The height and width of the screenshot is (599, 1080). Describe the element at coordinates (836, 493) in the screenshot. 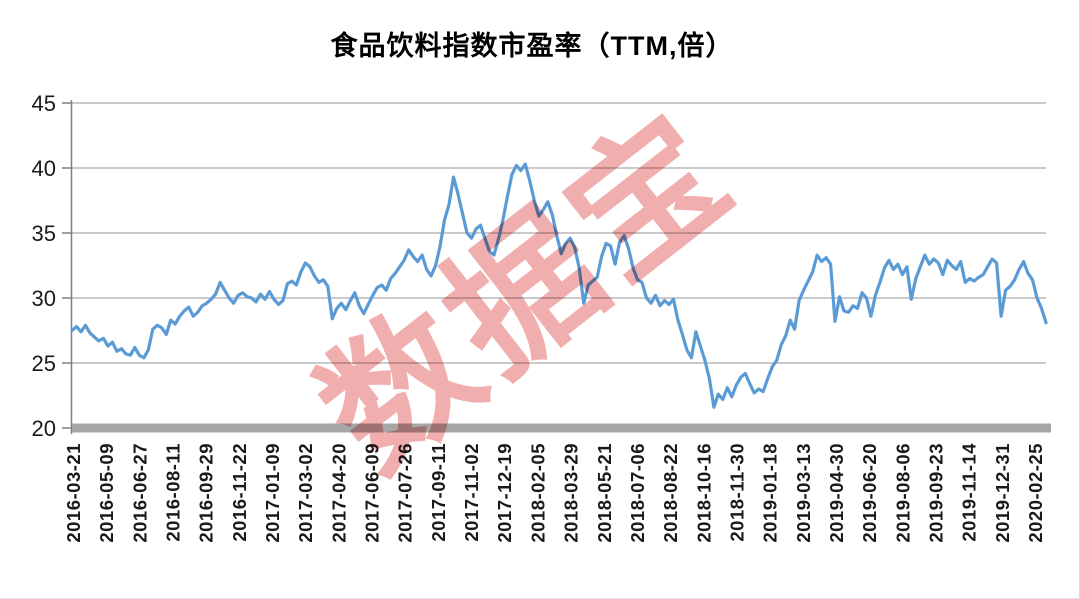

I see `x-tick-label-2019-04-30: 2019-04-30` at that location.